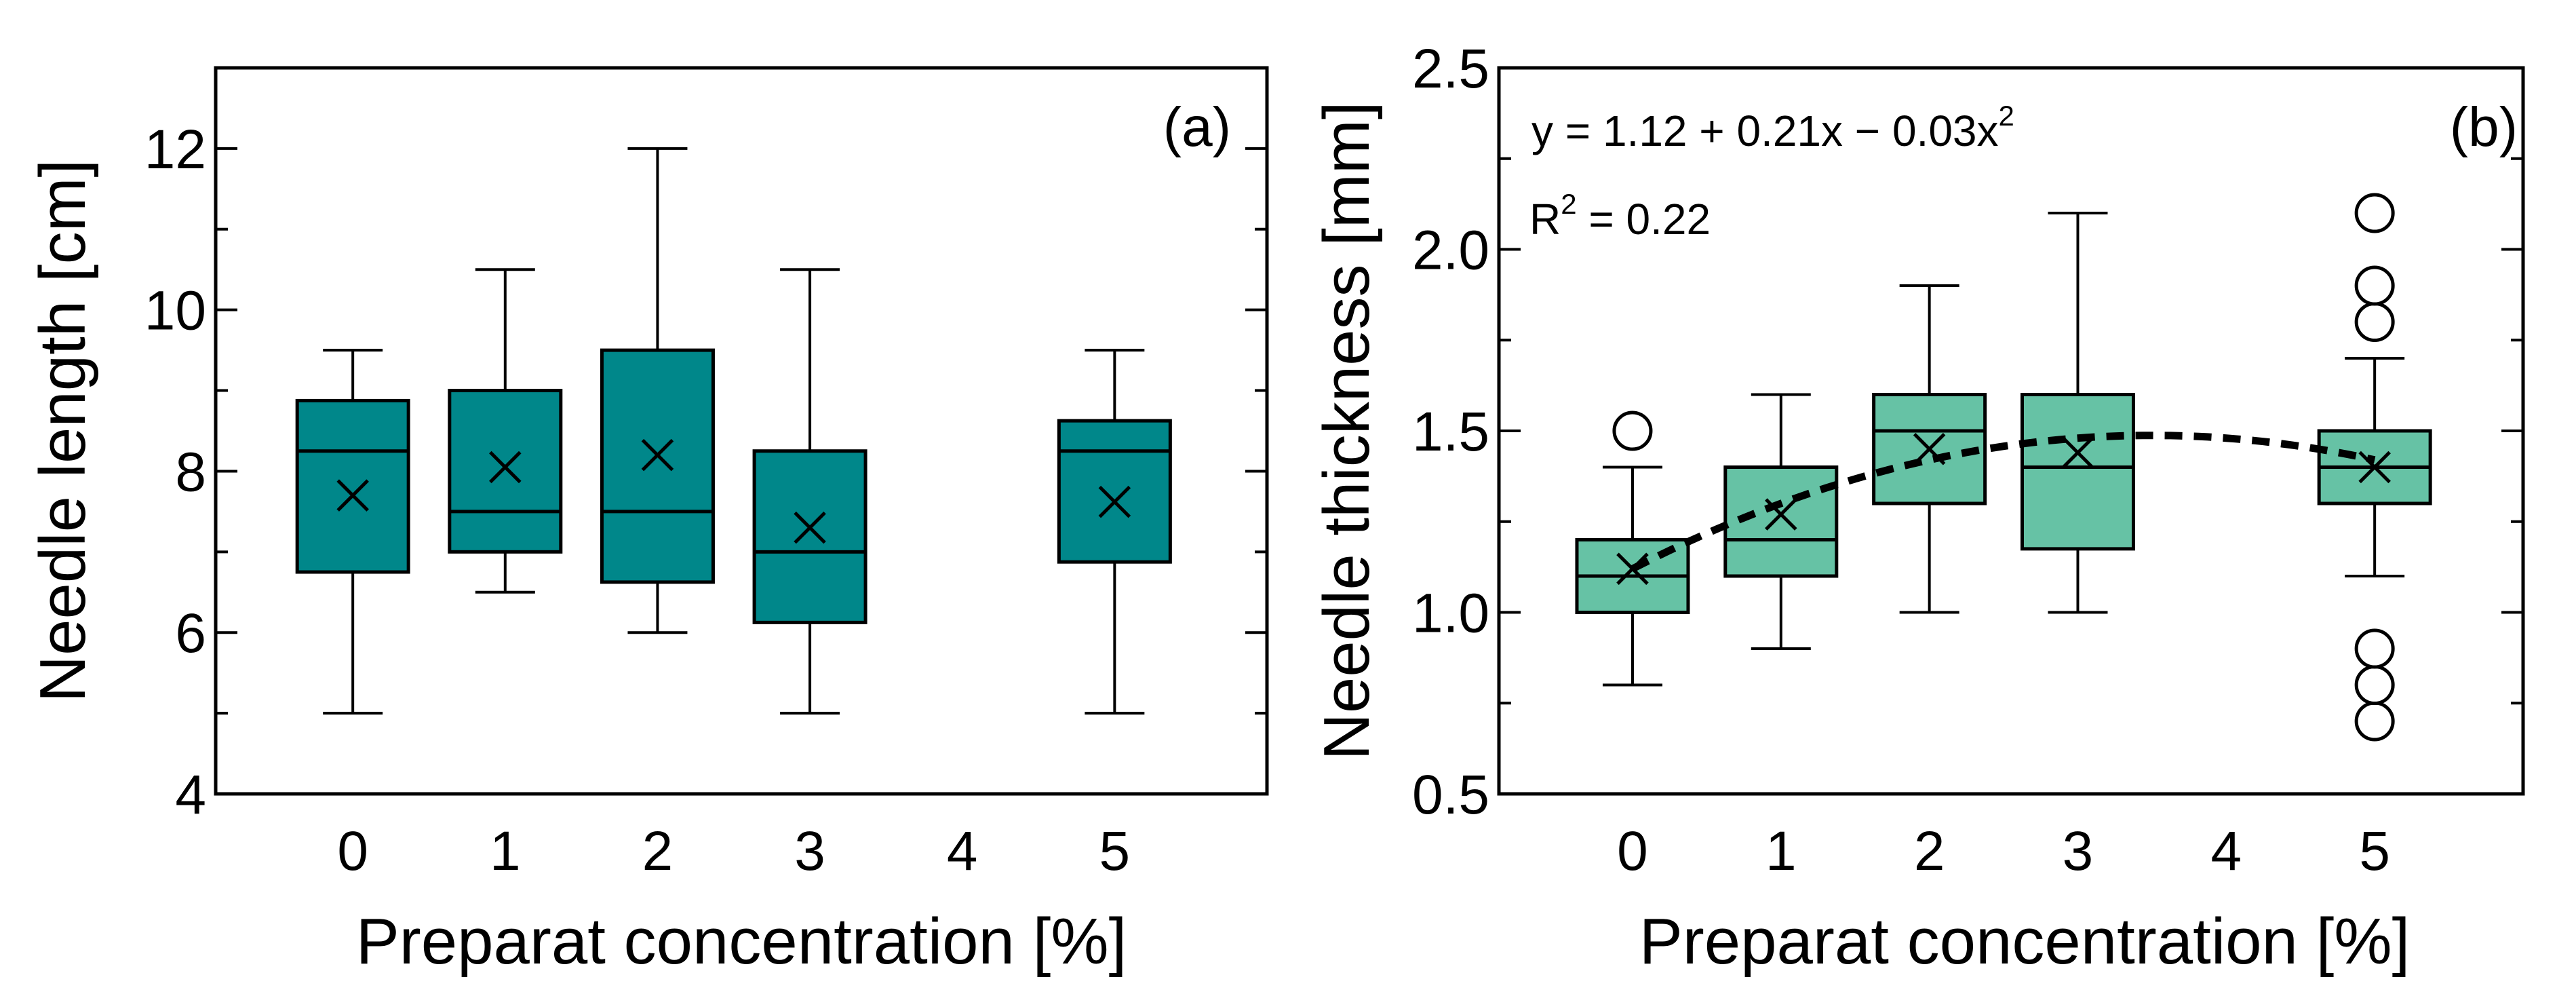 Image resolution: width=2576 pixels, height=992 pixels. I want to click on y-axis-title-b: Needle thickness [mm], so click(1346, 431).